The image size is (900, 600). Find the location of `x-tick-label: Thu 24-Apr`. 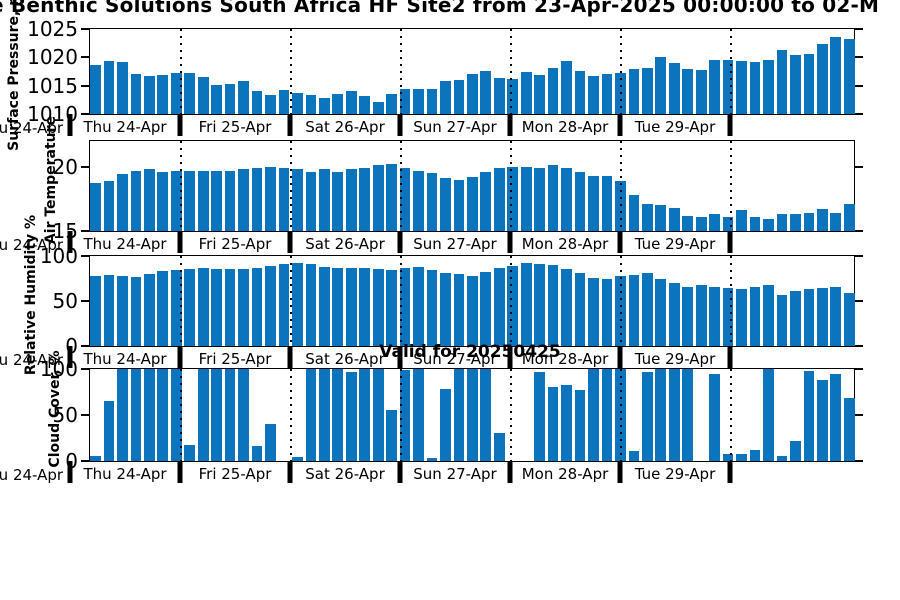

x-tick-label: Thu 24-Apr is located at coordinates (125, 359).